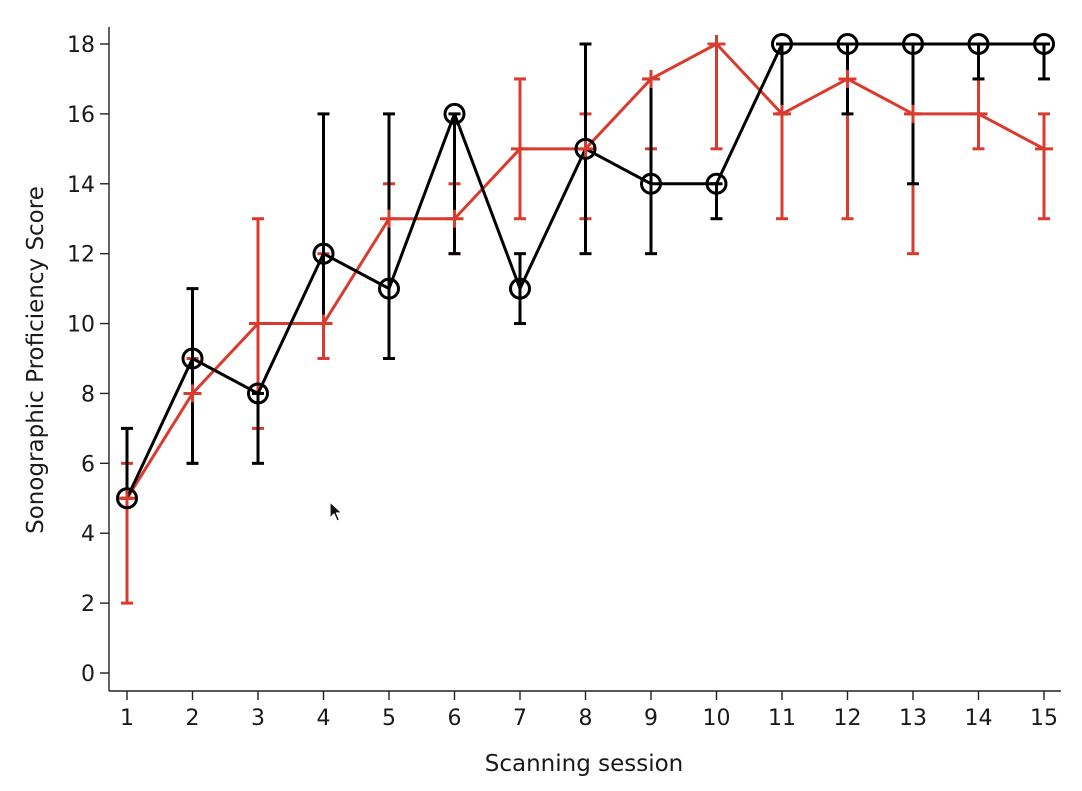  What do you see at coordinates (1044, 718) in the screenshot?
I see `x-tick-label: 15` at bounding box center [1044, 718].